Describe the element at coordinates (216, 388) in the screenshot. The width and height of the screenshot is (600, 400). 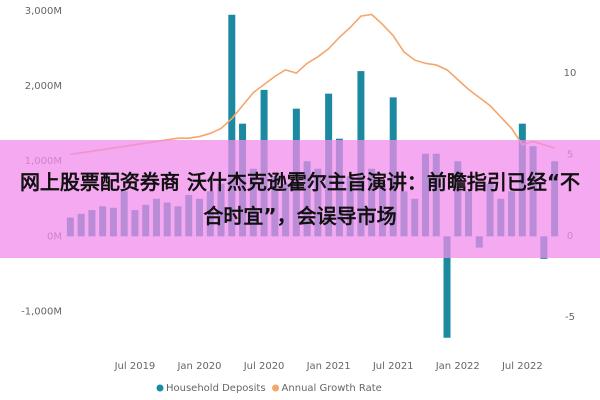
I see `legend-label: Household Deposits` at that location.